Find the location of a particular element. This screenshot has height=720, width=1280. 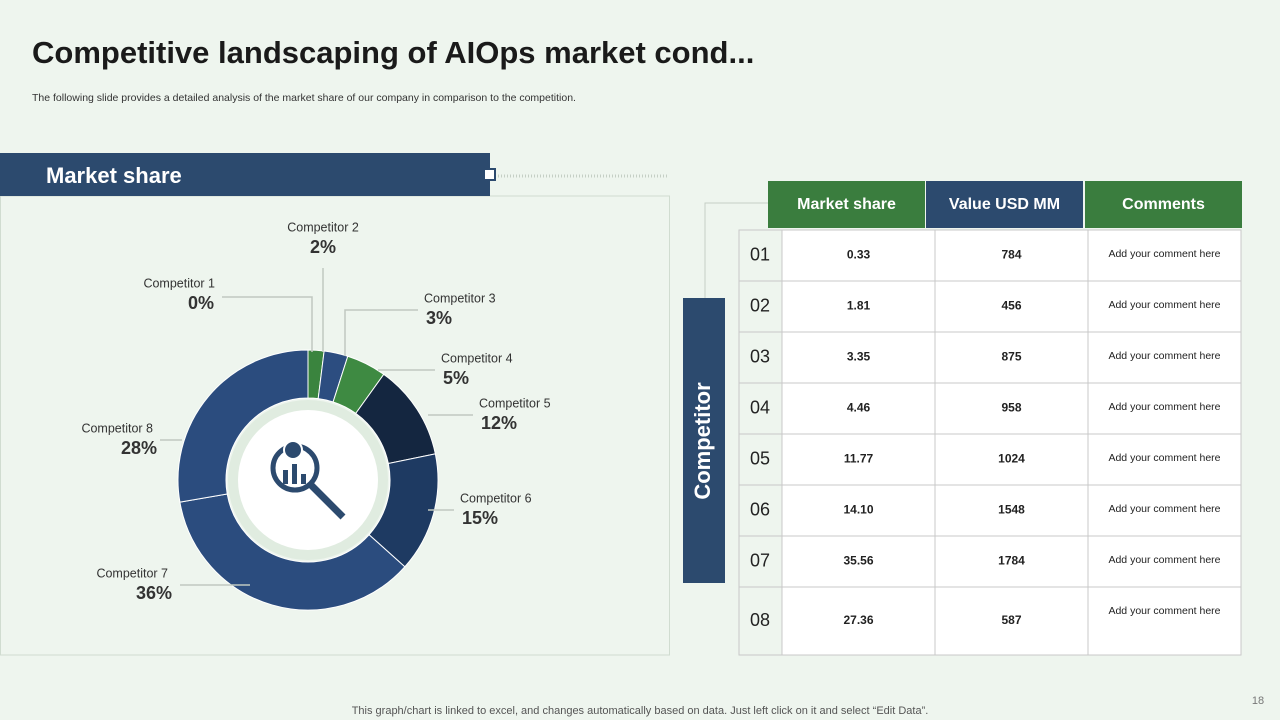

donut-center is located at coordinates (308, 480).